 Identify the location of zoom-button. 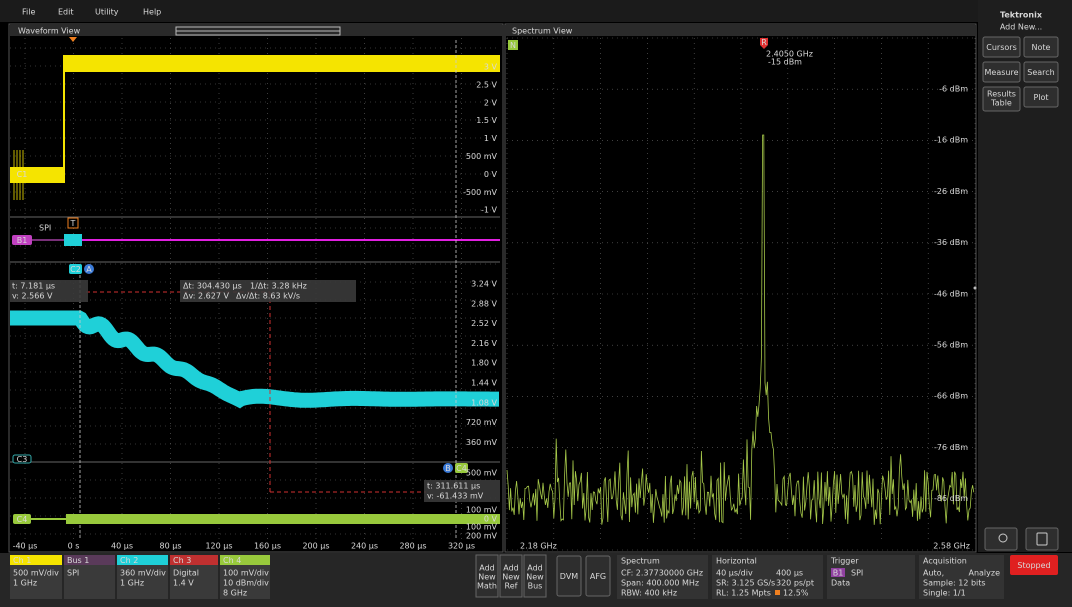
(1001, 539).